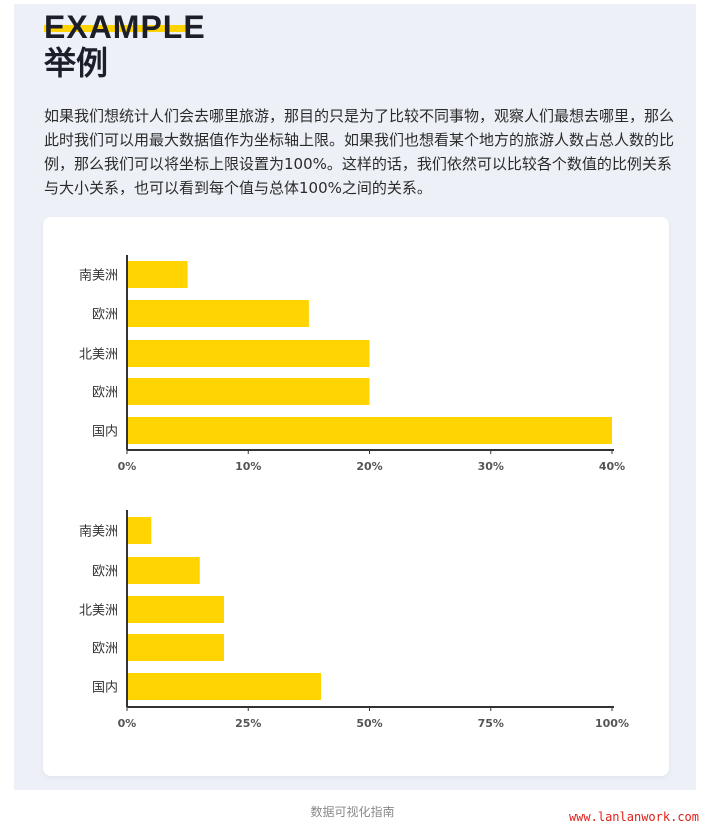  Describe the element at coordinates (116, 28) in the screenshot. I see `highlight-bar` at that location.